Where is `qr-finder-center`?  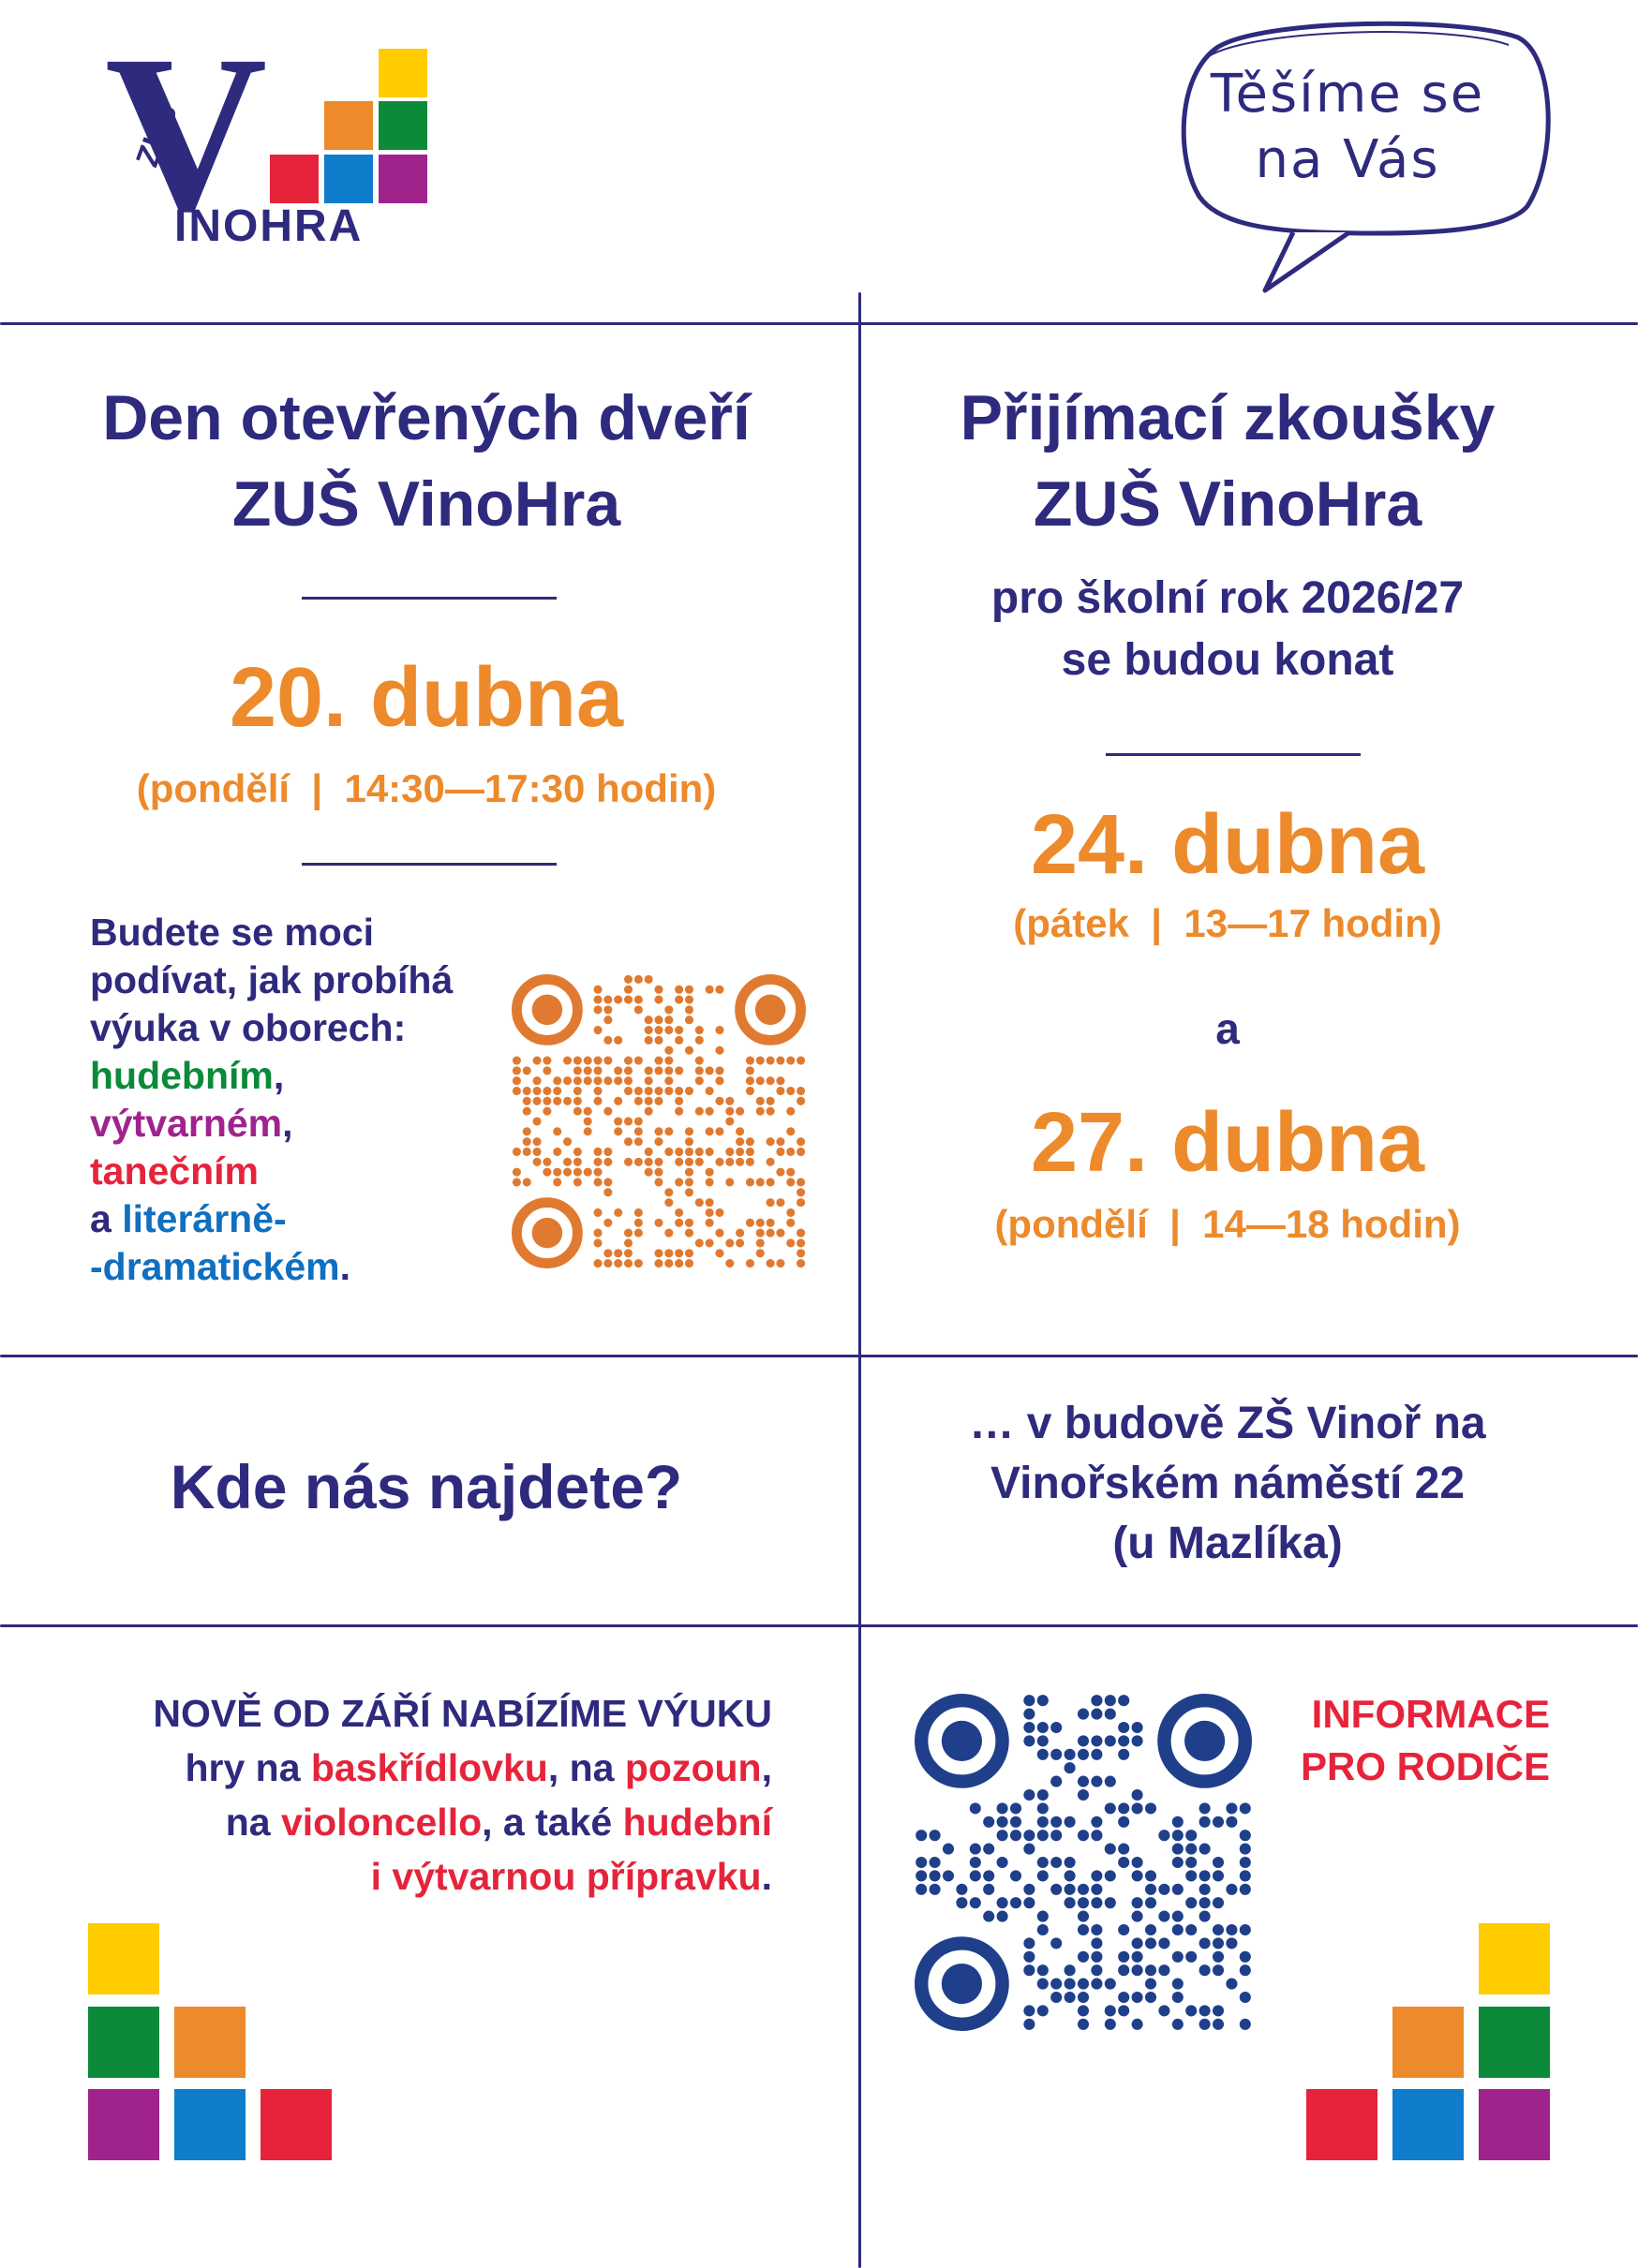 qr-finder-center is located at coordinates (547, 1233).